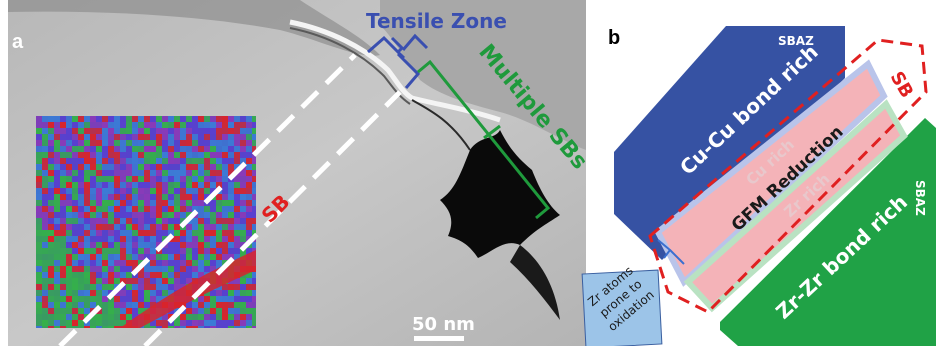  I want to click on tem-top-right, so click(483, 75).